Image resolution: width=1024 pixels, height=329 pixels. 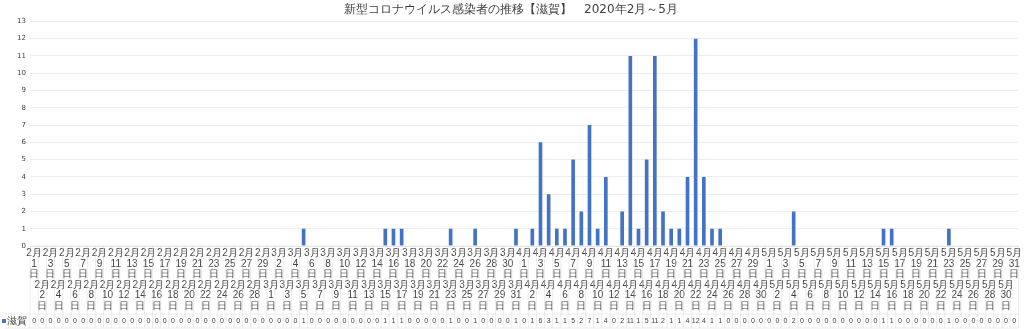 What do you see at coordinates (254, 294) in the screenshot?
I see `x-tick-label: 2月28日` at bounding box center [254, 294].